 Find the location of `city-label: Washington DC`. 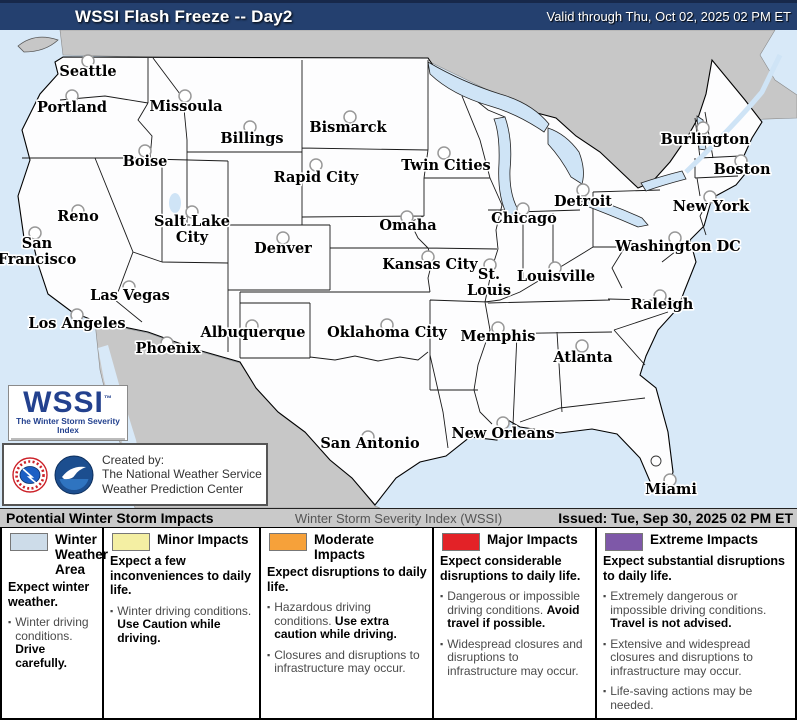

city-label: Washington DC is located at coordinates (677, 246).